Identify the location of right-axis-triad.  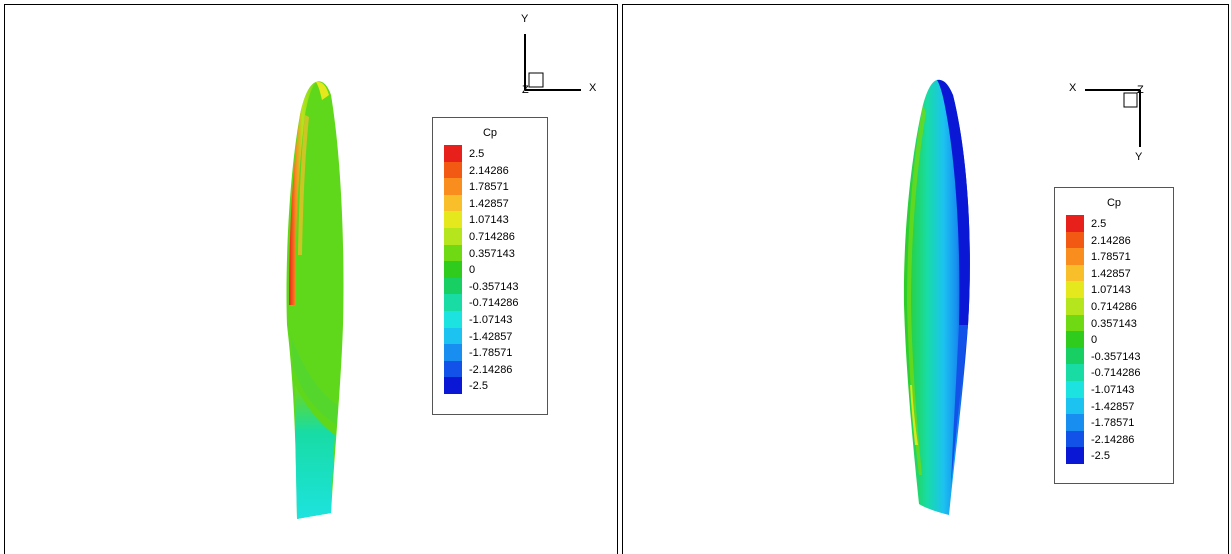
(1113, 118).